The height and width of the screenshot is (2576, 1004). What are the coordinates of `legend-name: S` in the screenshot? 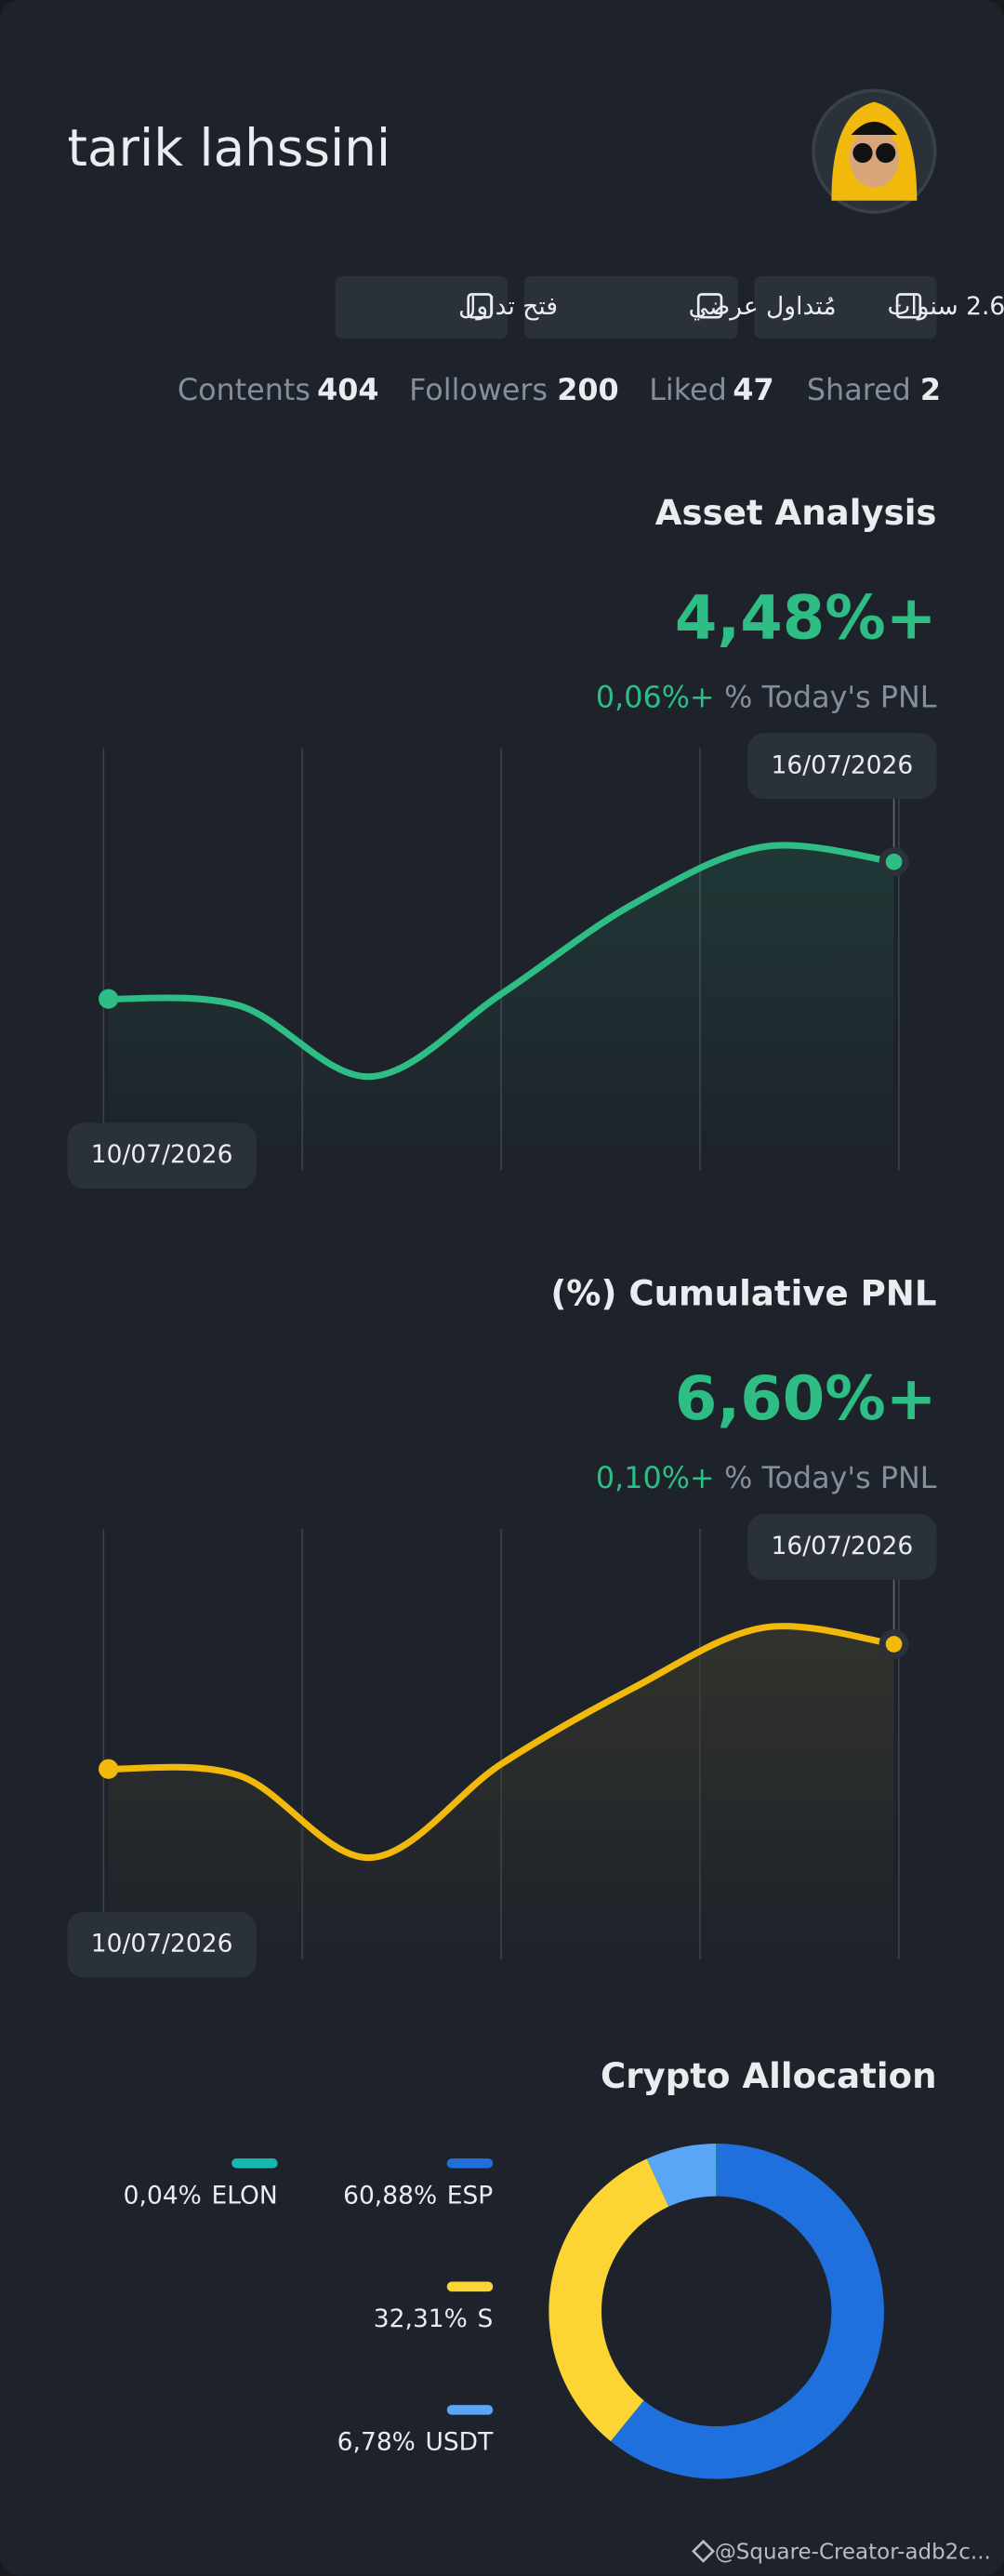 It's located at (485, 2318).